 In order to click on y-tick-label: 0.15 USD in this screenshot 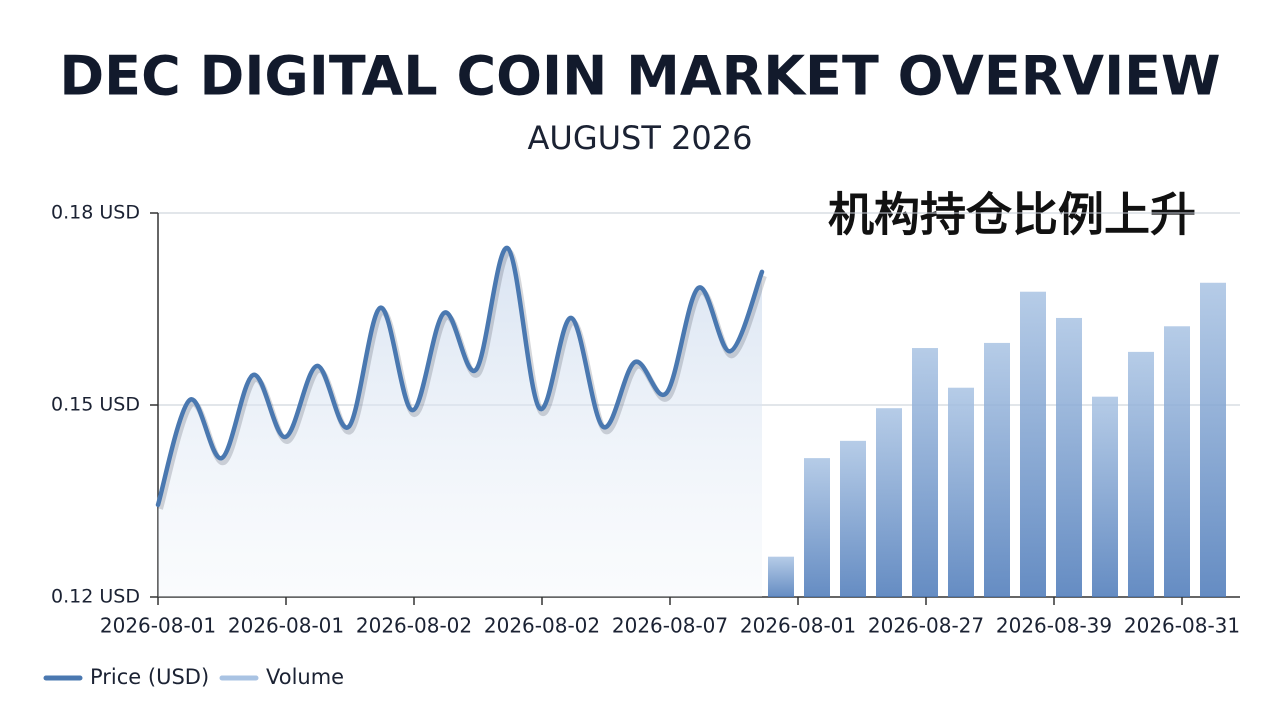, I will do `click(95, 405)`.